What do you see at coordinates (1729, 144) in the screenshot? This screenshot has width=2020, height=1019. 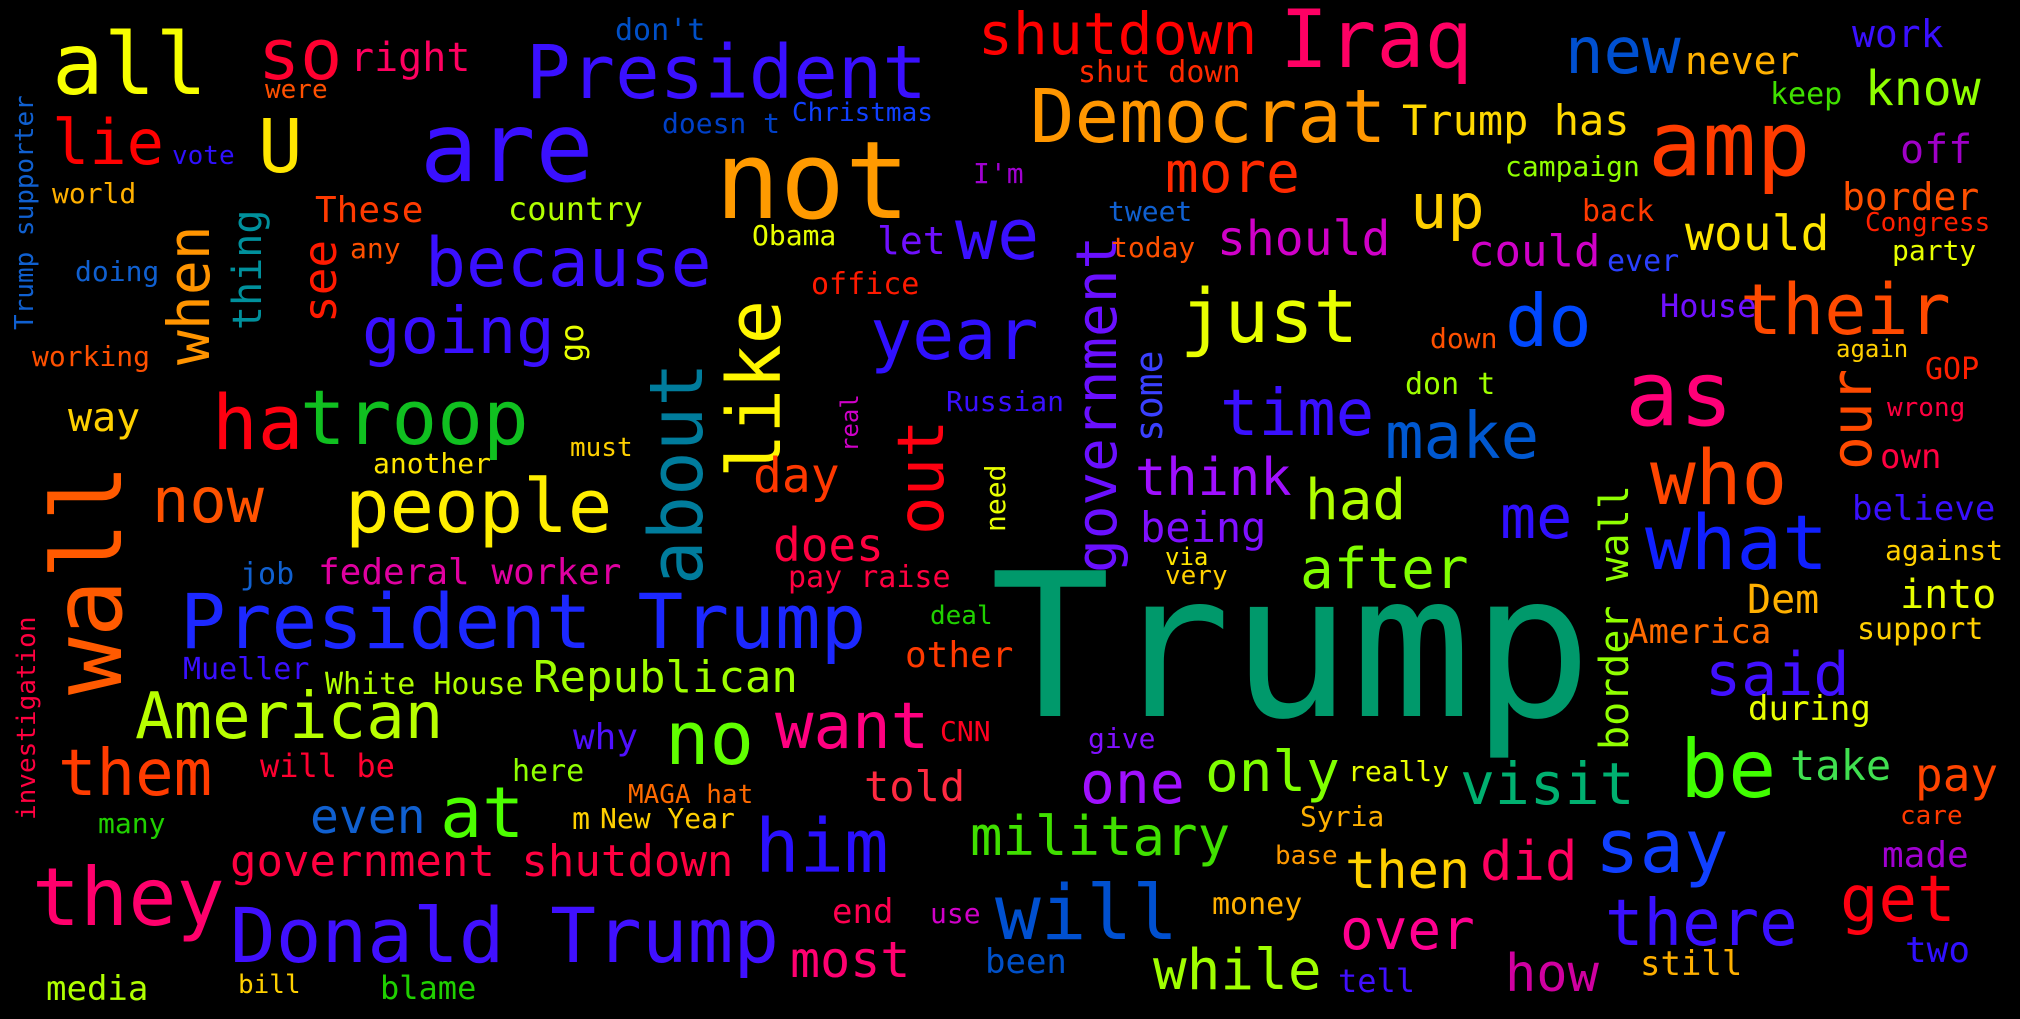 I see `word: amp` at bounding box center [1729, 144].